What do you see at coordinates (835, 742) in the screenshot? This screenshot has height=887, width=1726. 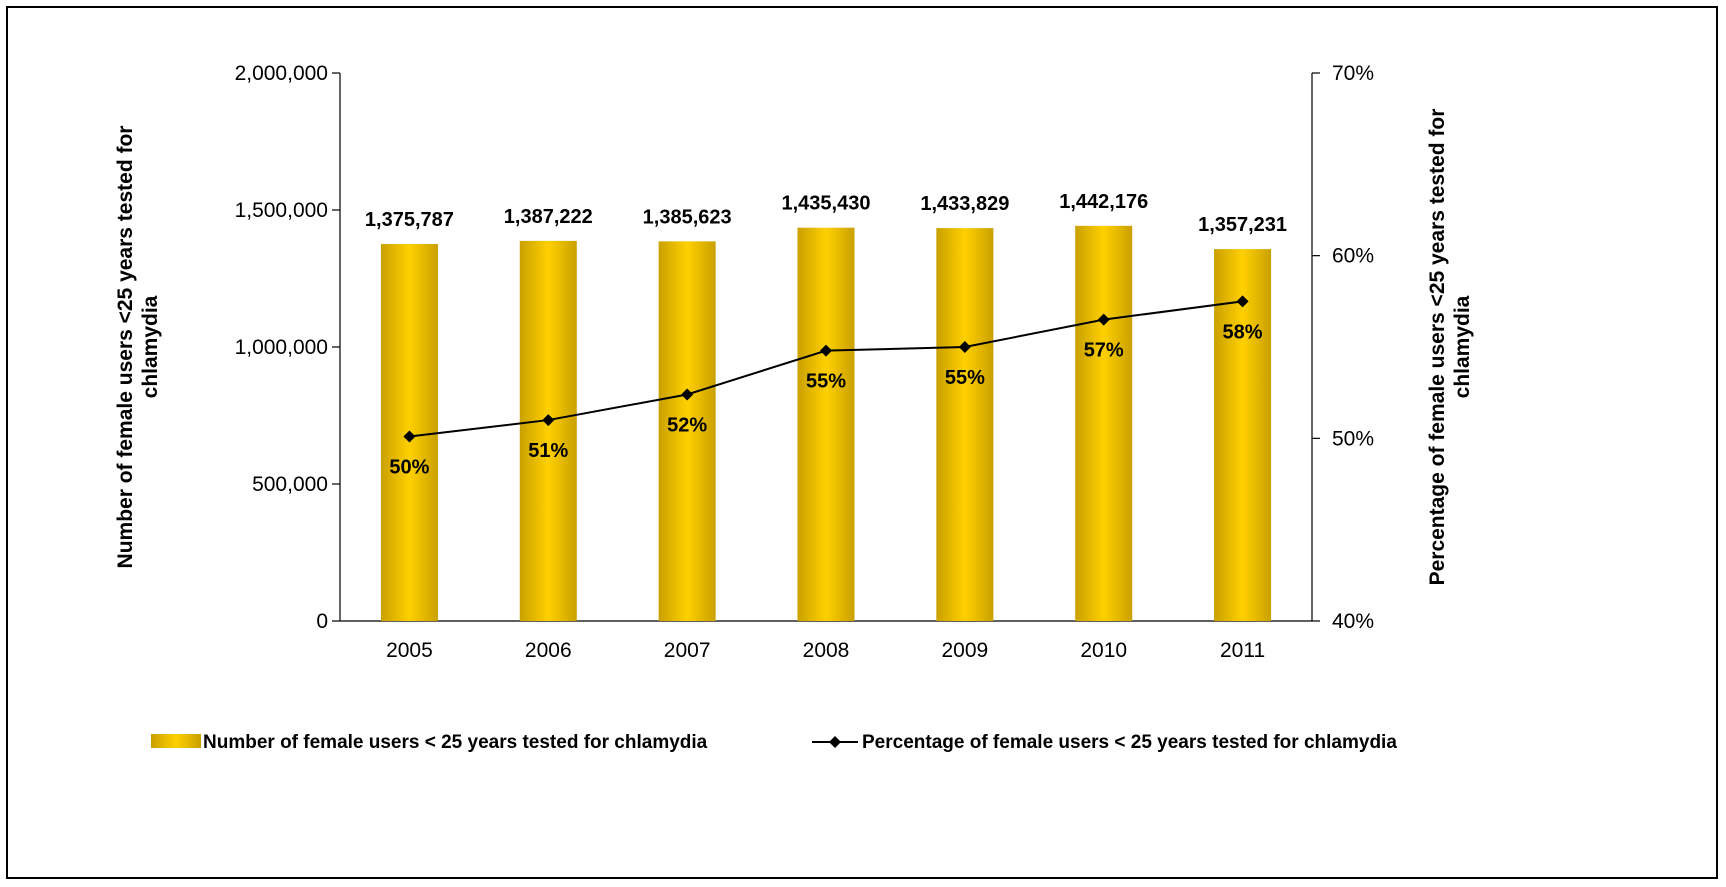 I see `legend-line-marker` at bounding box center [835, 742].